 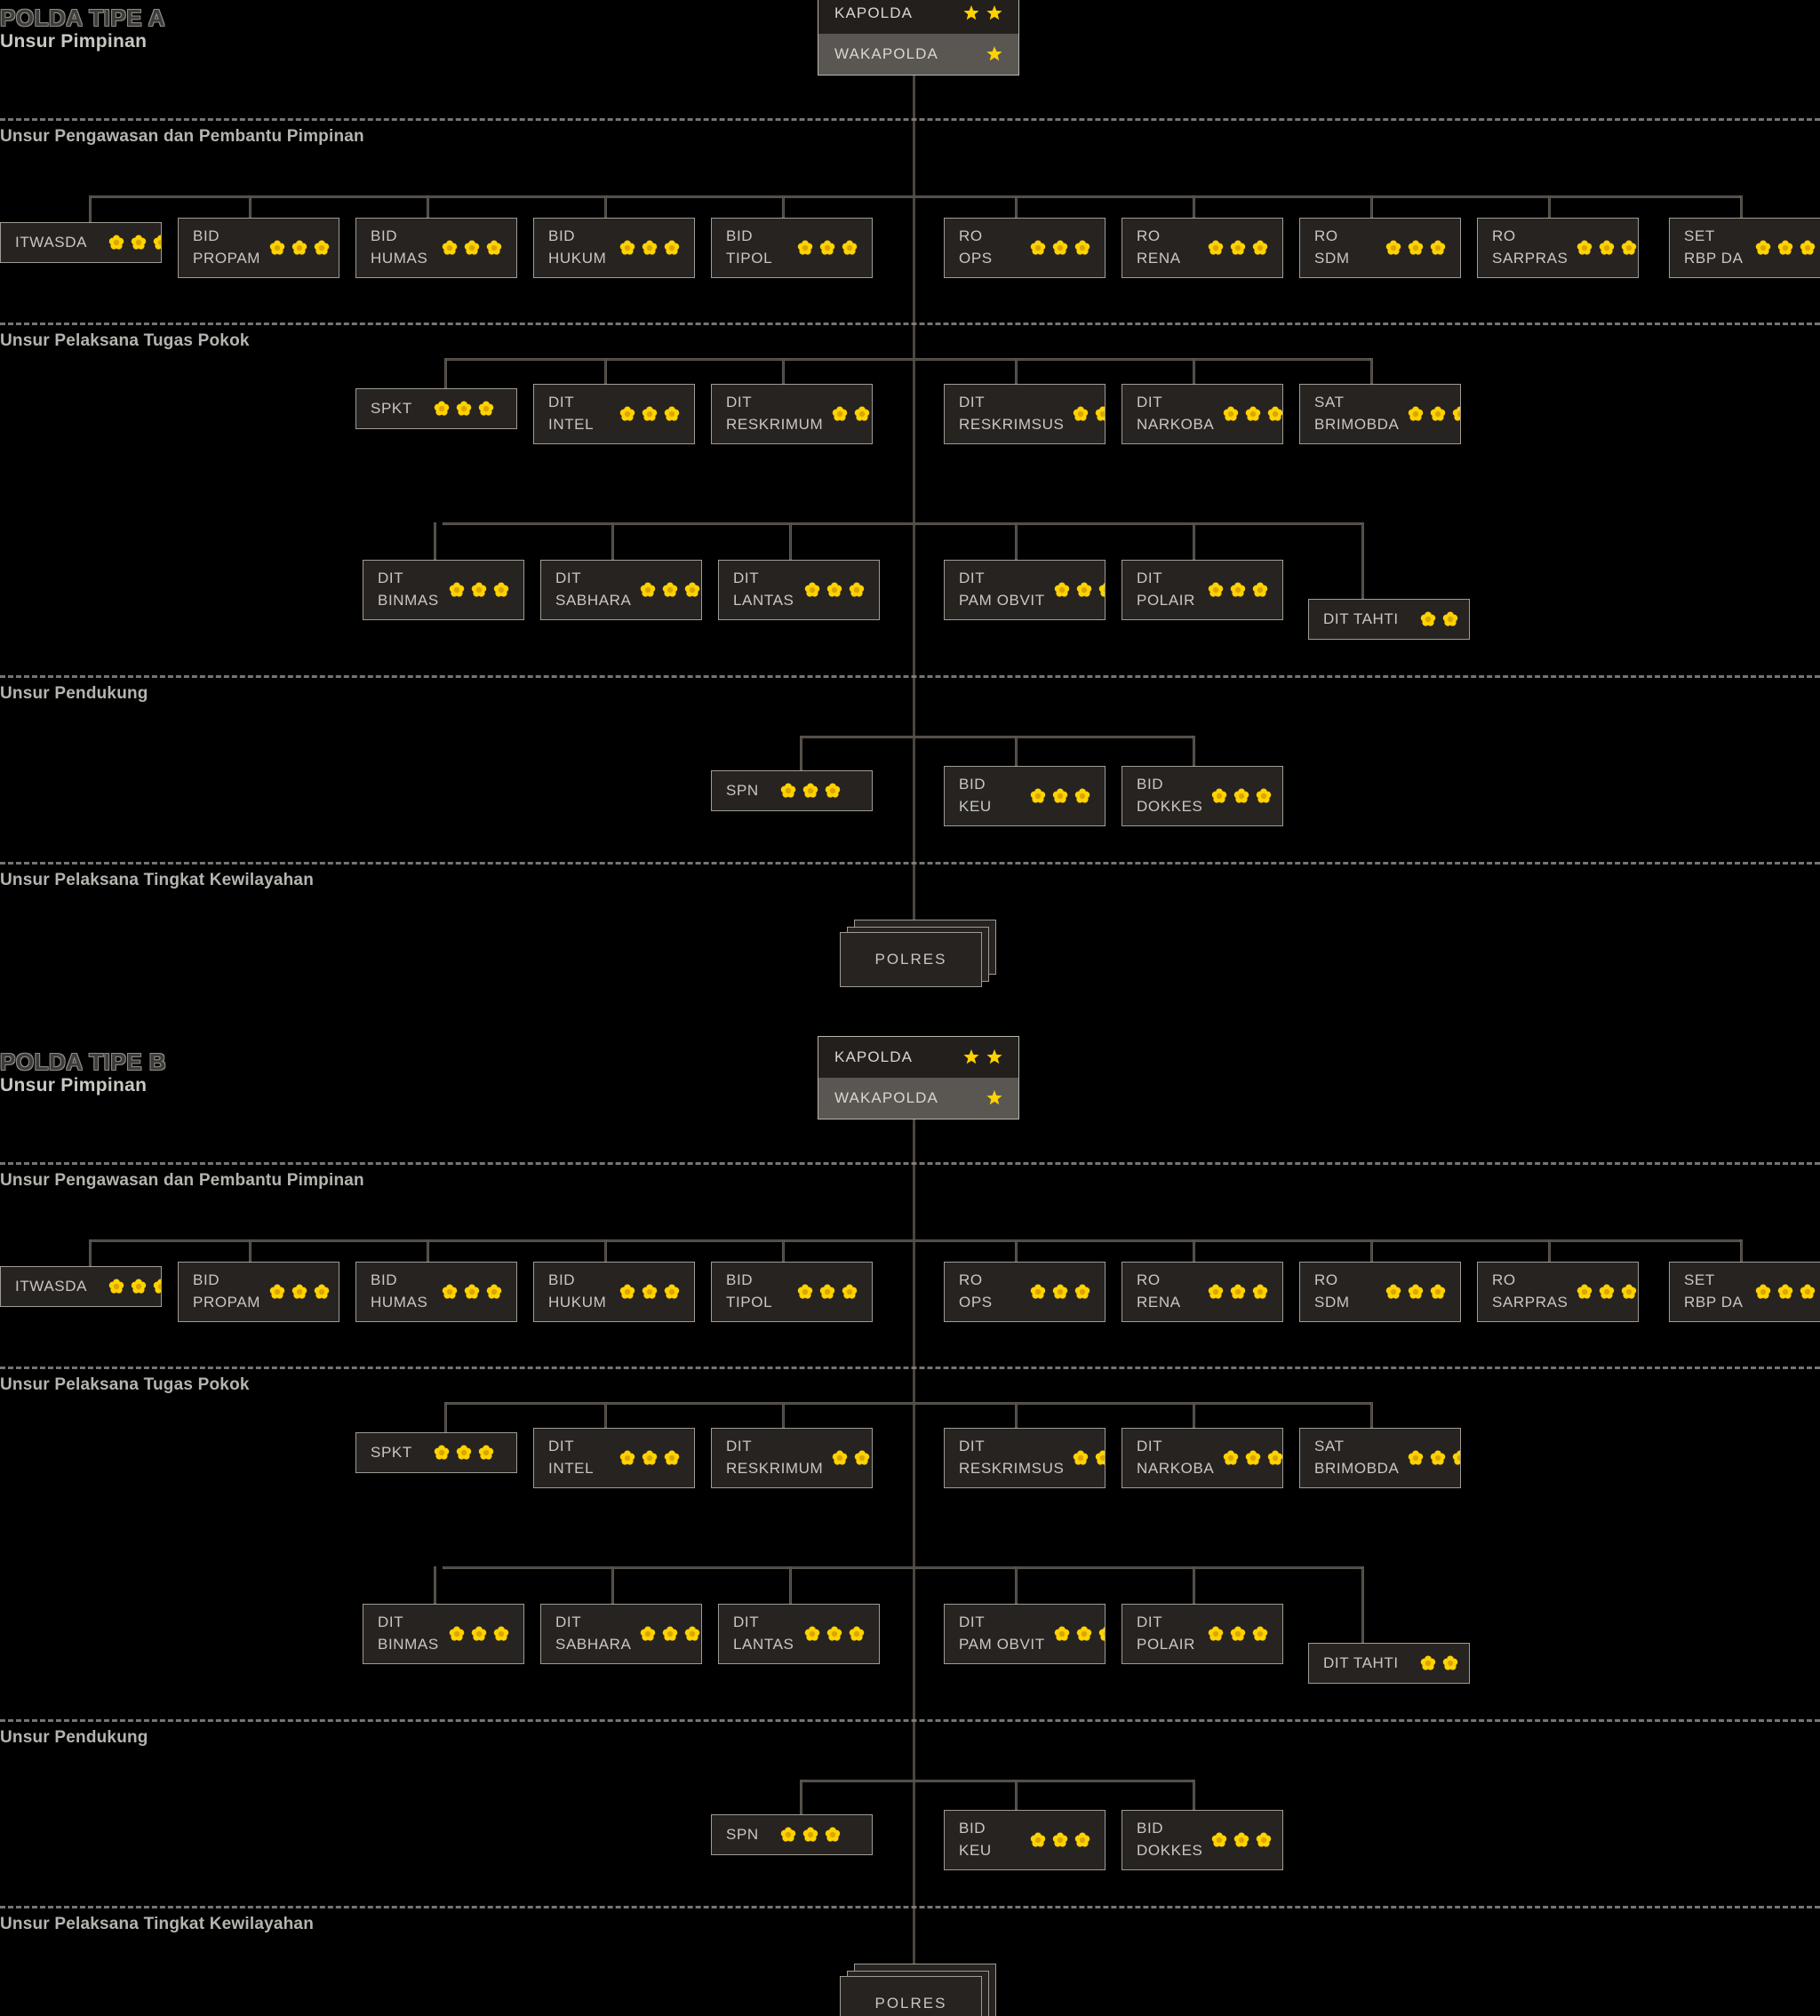 I want to click on tipe-a-node-ro-ops: RO OPS, so click(x=1025, y=248).